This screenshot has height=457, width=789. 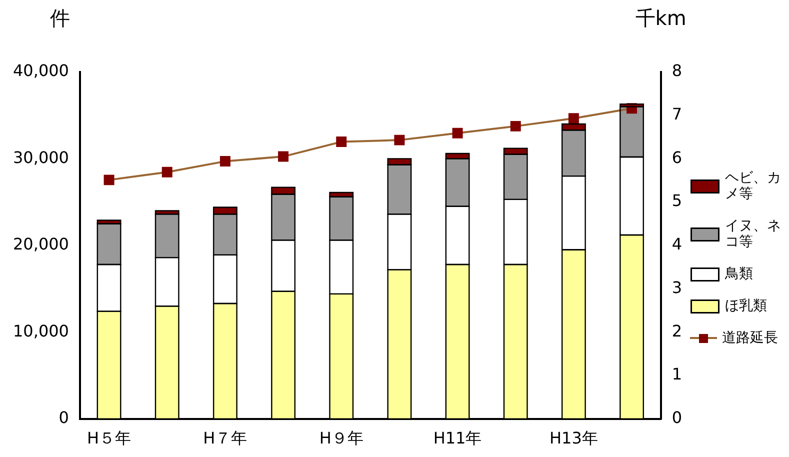 What do you see at coordinates (677, 287) in the screenshot?
I see `y2-tick-label: 3` at bounding box center [677, 287].